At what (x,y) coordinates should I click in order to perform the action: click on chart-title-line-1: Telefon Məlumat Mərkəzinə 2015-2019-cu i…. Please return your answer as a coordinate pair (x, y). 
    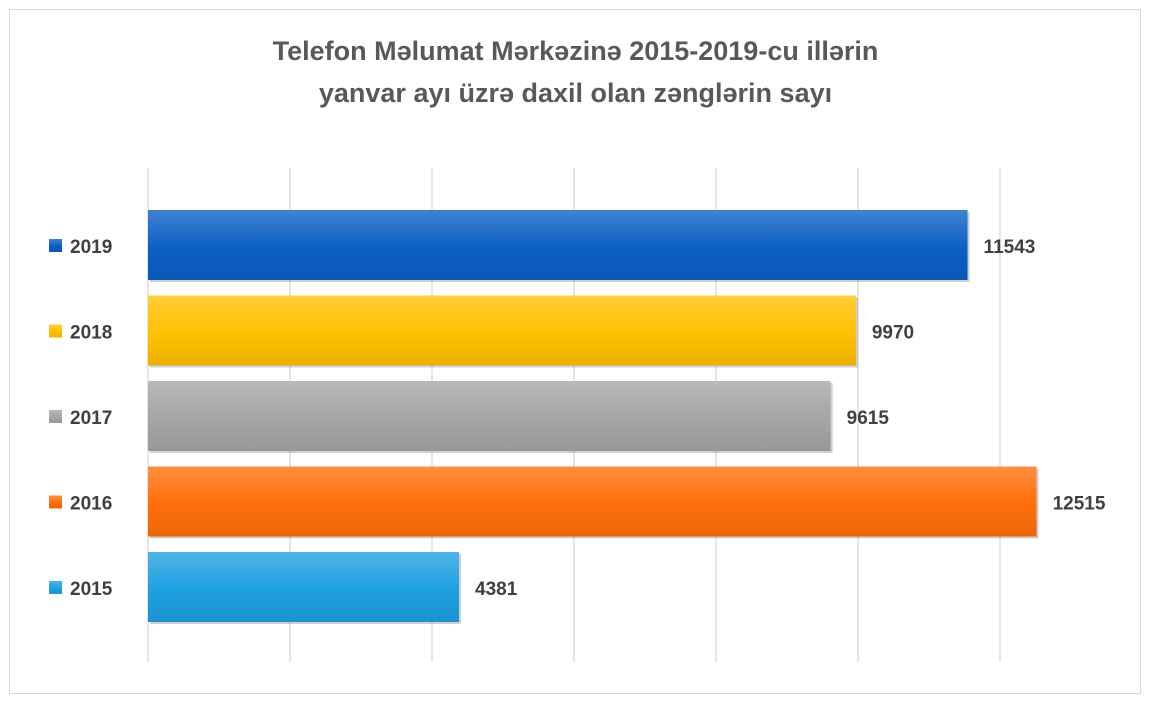
    Looking at the image, I should click on (575, 51).